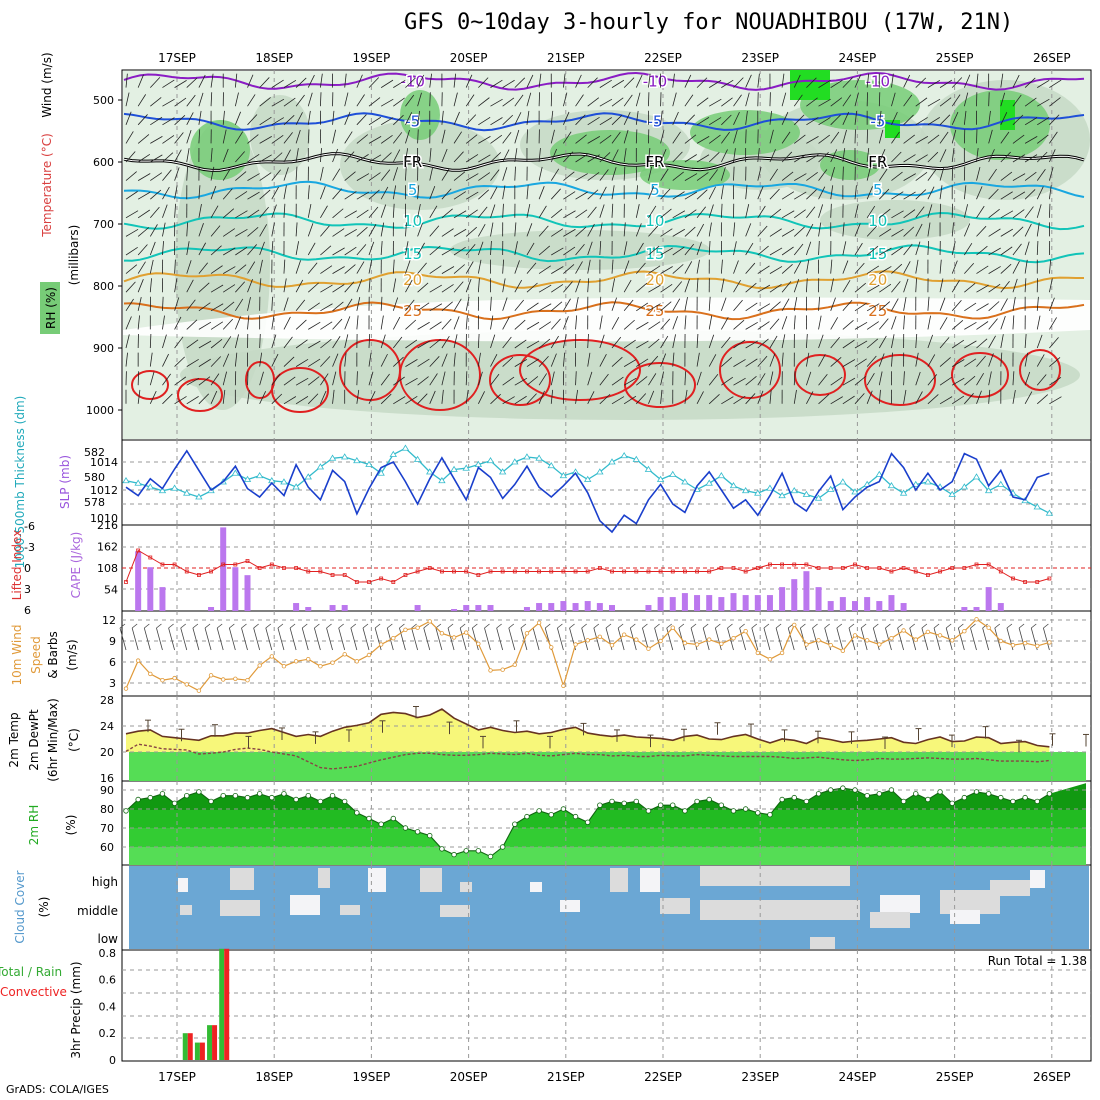 This screenshot has width=1100, height=1100. What do you see at coordinates (607, 837) in the screenshot?
I see `rh-band-mid` at bounding box center [607, 837].